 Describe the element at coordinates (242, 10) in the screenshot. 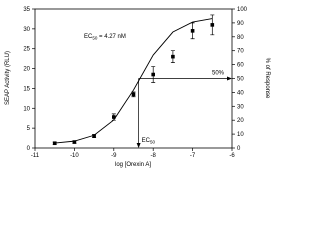

I see `y2-tick-label: 100` at that location.